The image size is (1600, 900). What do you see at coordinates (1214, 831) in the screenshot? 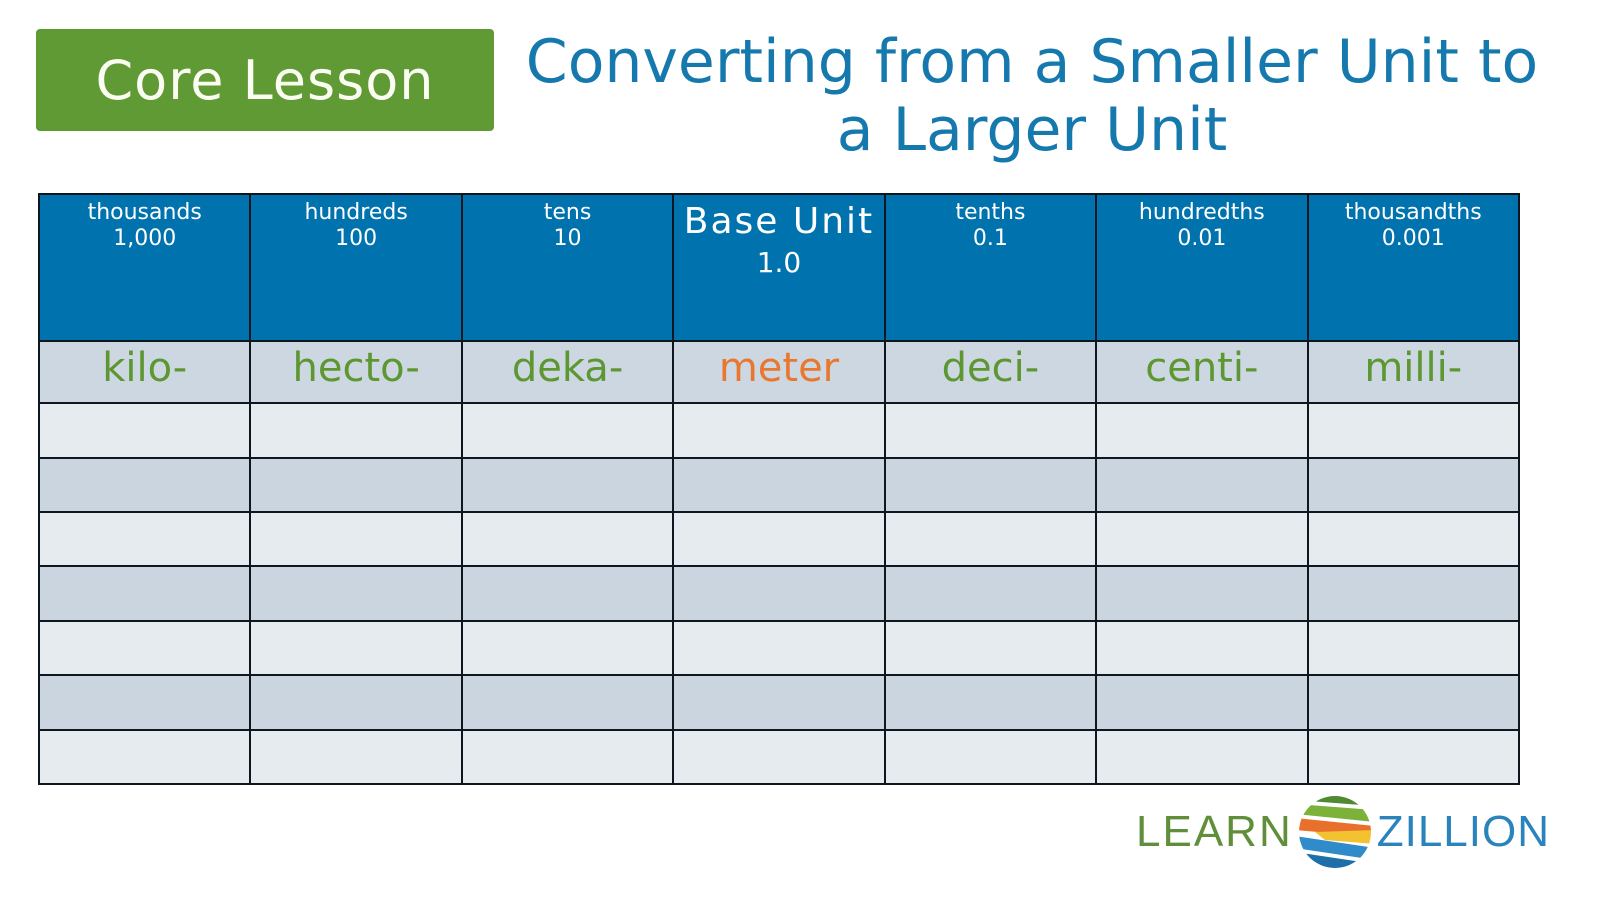
I see `logo-text-learn: LEARN` at bounding box center [1214, 831].